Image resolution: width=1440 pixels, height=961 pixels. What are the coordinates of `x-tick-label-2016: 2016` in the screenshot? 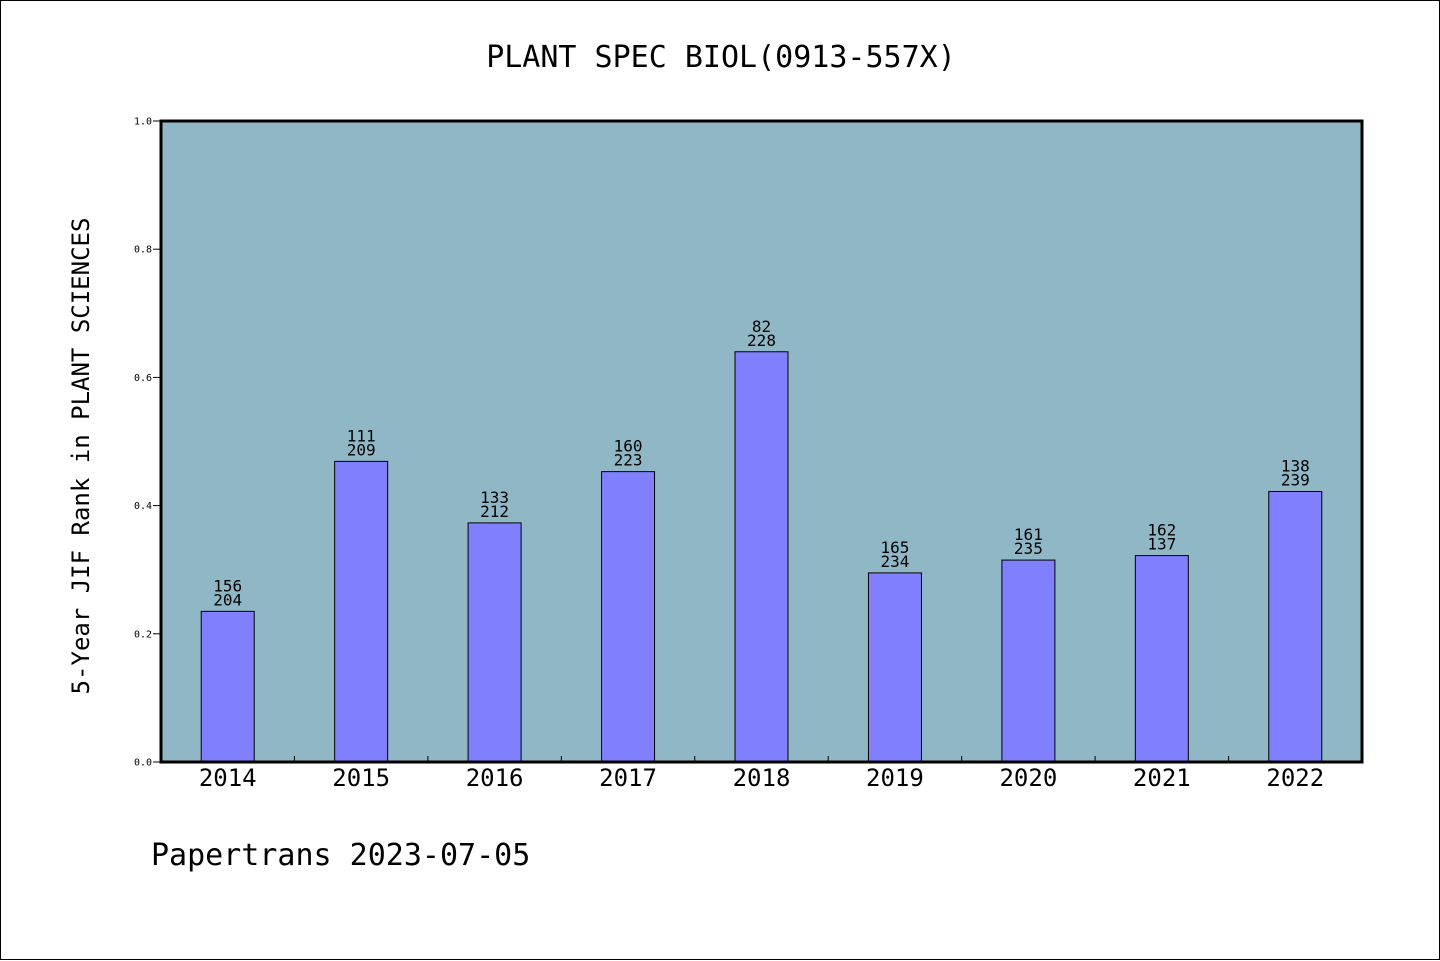 It's located at (495, 778).